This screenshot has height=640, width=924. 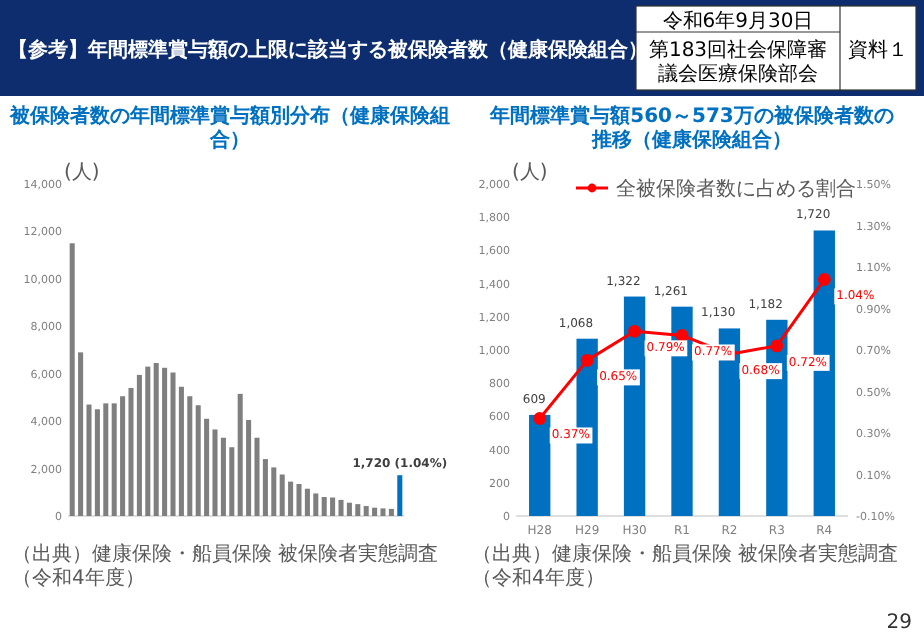 What do you see at coordinates (229, 128) in the screenshot?
I see `chart-title: 被保険者数の年間標準賞与額別分布（健康保険組合）` at bounding box center [229, 128].